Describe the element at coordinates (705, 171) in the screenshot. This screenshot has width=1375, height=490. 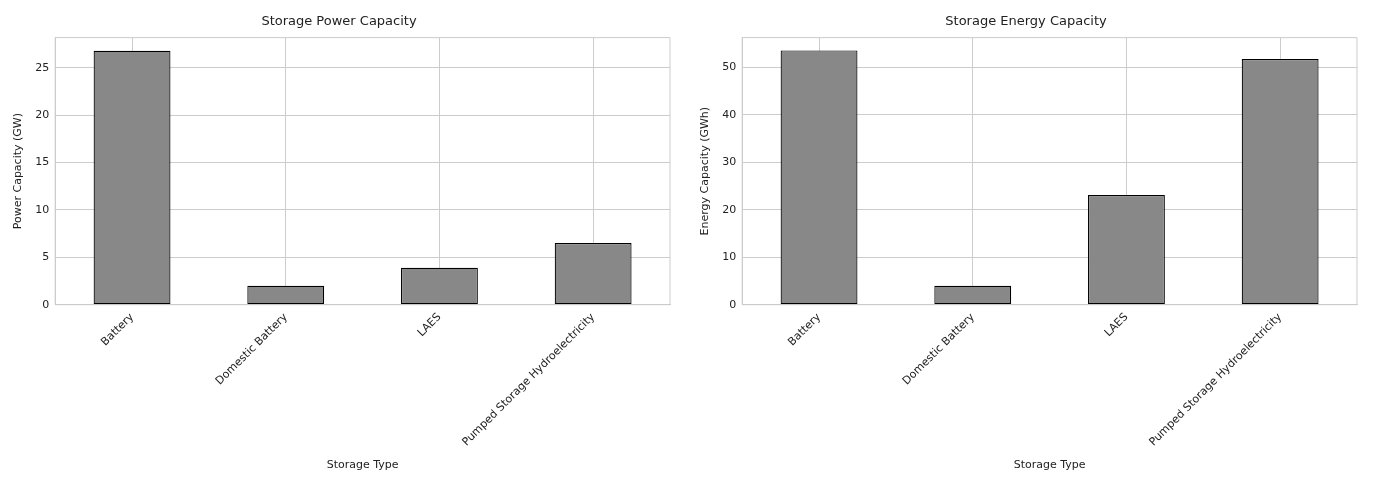
I see `y-axis-title: Energy Capacity (GWh)` at that location.